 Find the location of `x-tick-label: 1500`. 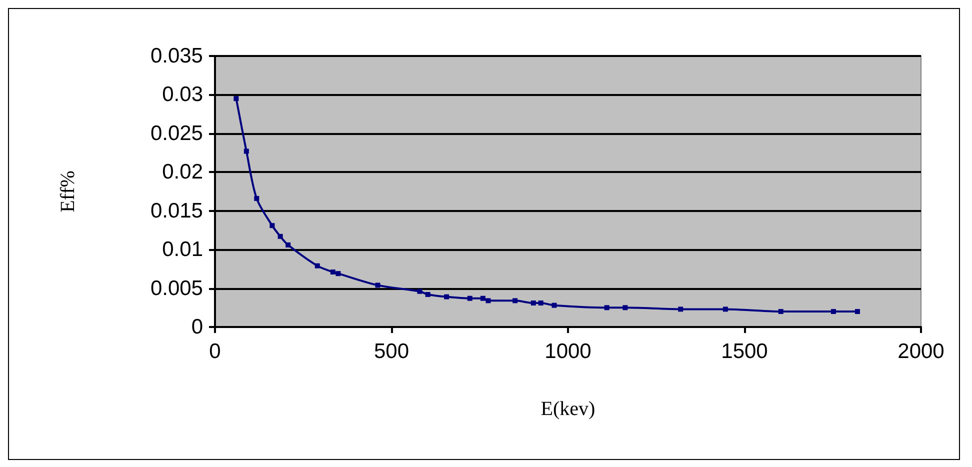

x-tick-label: 1500 is located at coordinates (744, 351).